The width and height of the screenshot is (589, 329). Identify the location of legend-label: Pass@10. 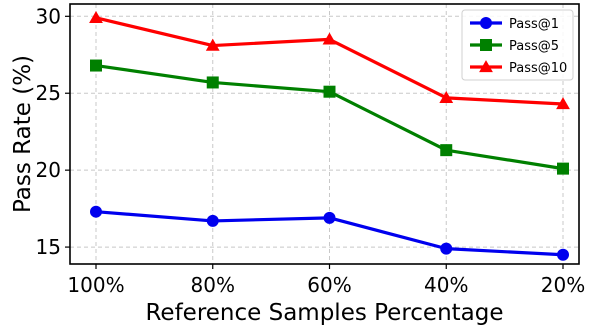
(538, 68).